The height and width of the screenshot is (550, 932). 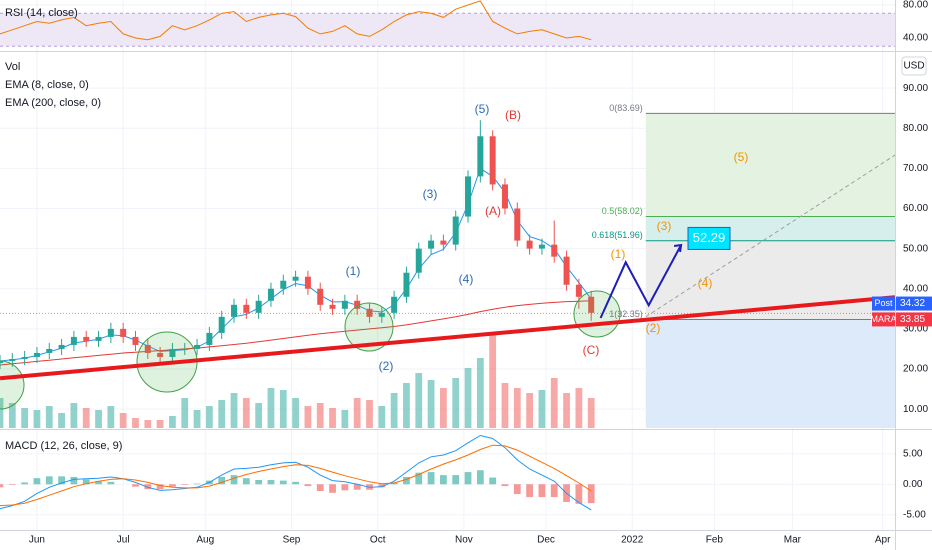 I want to click on price-tag-value: 33.85, so click(x=912, y=319).